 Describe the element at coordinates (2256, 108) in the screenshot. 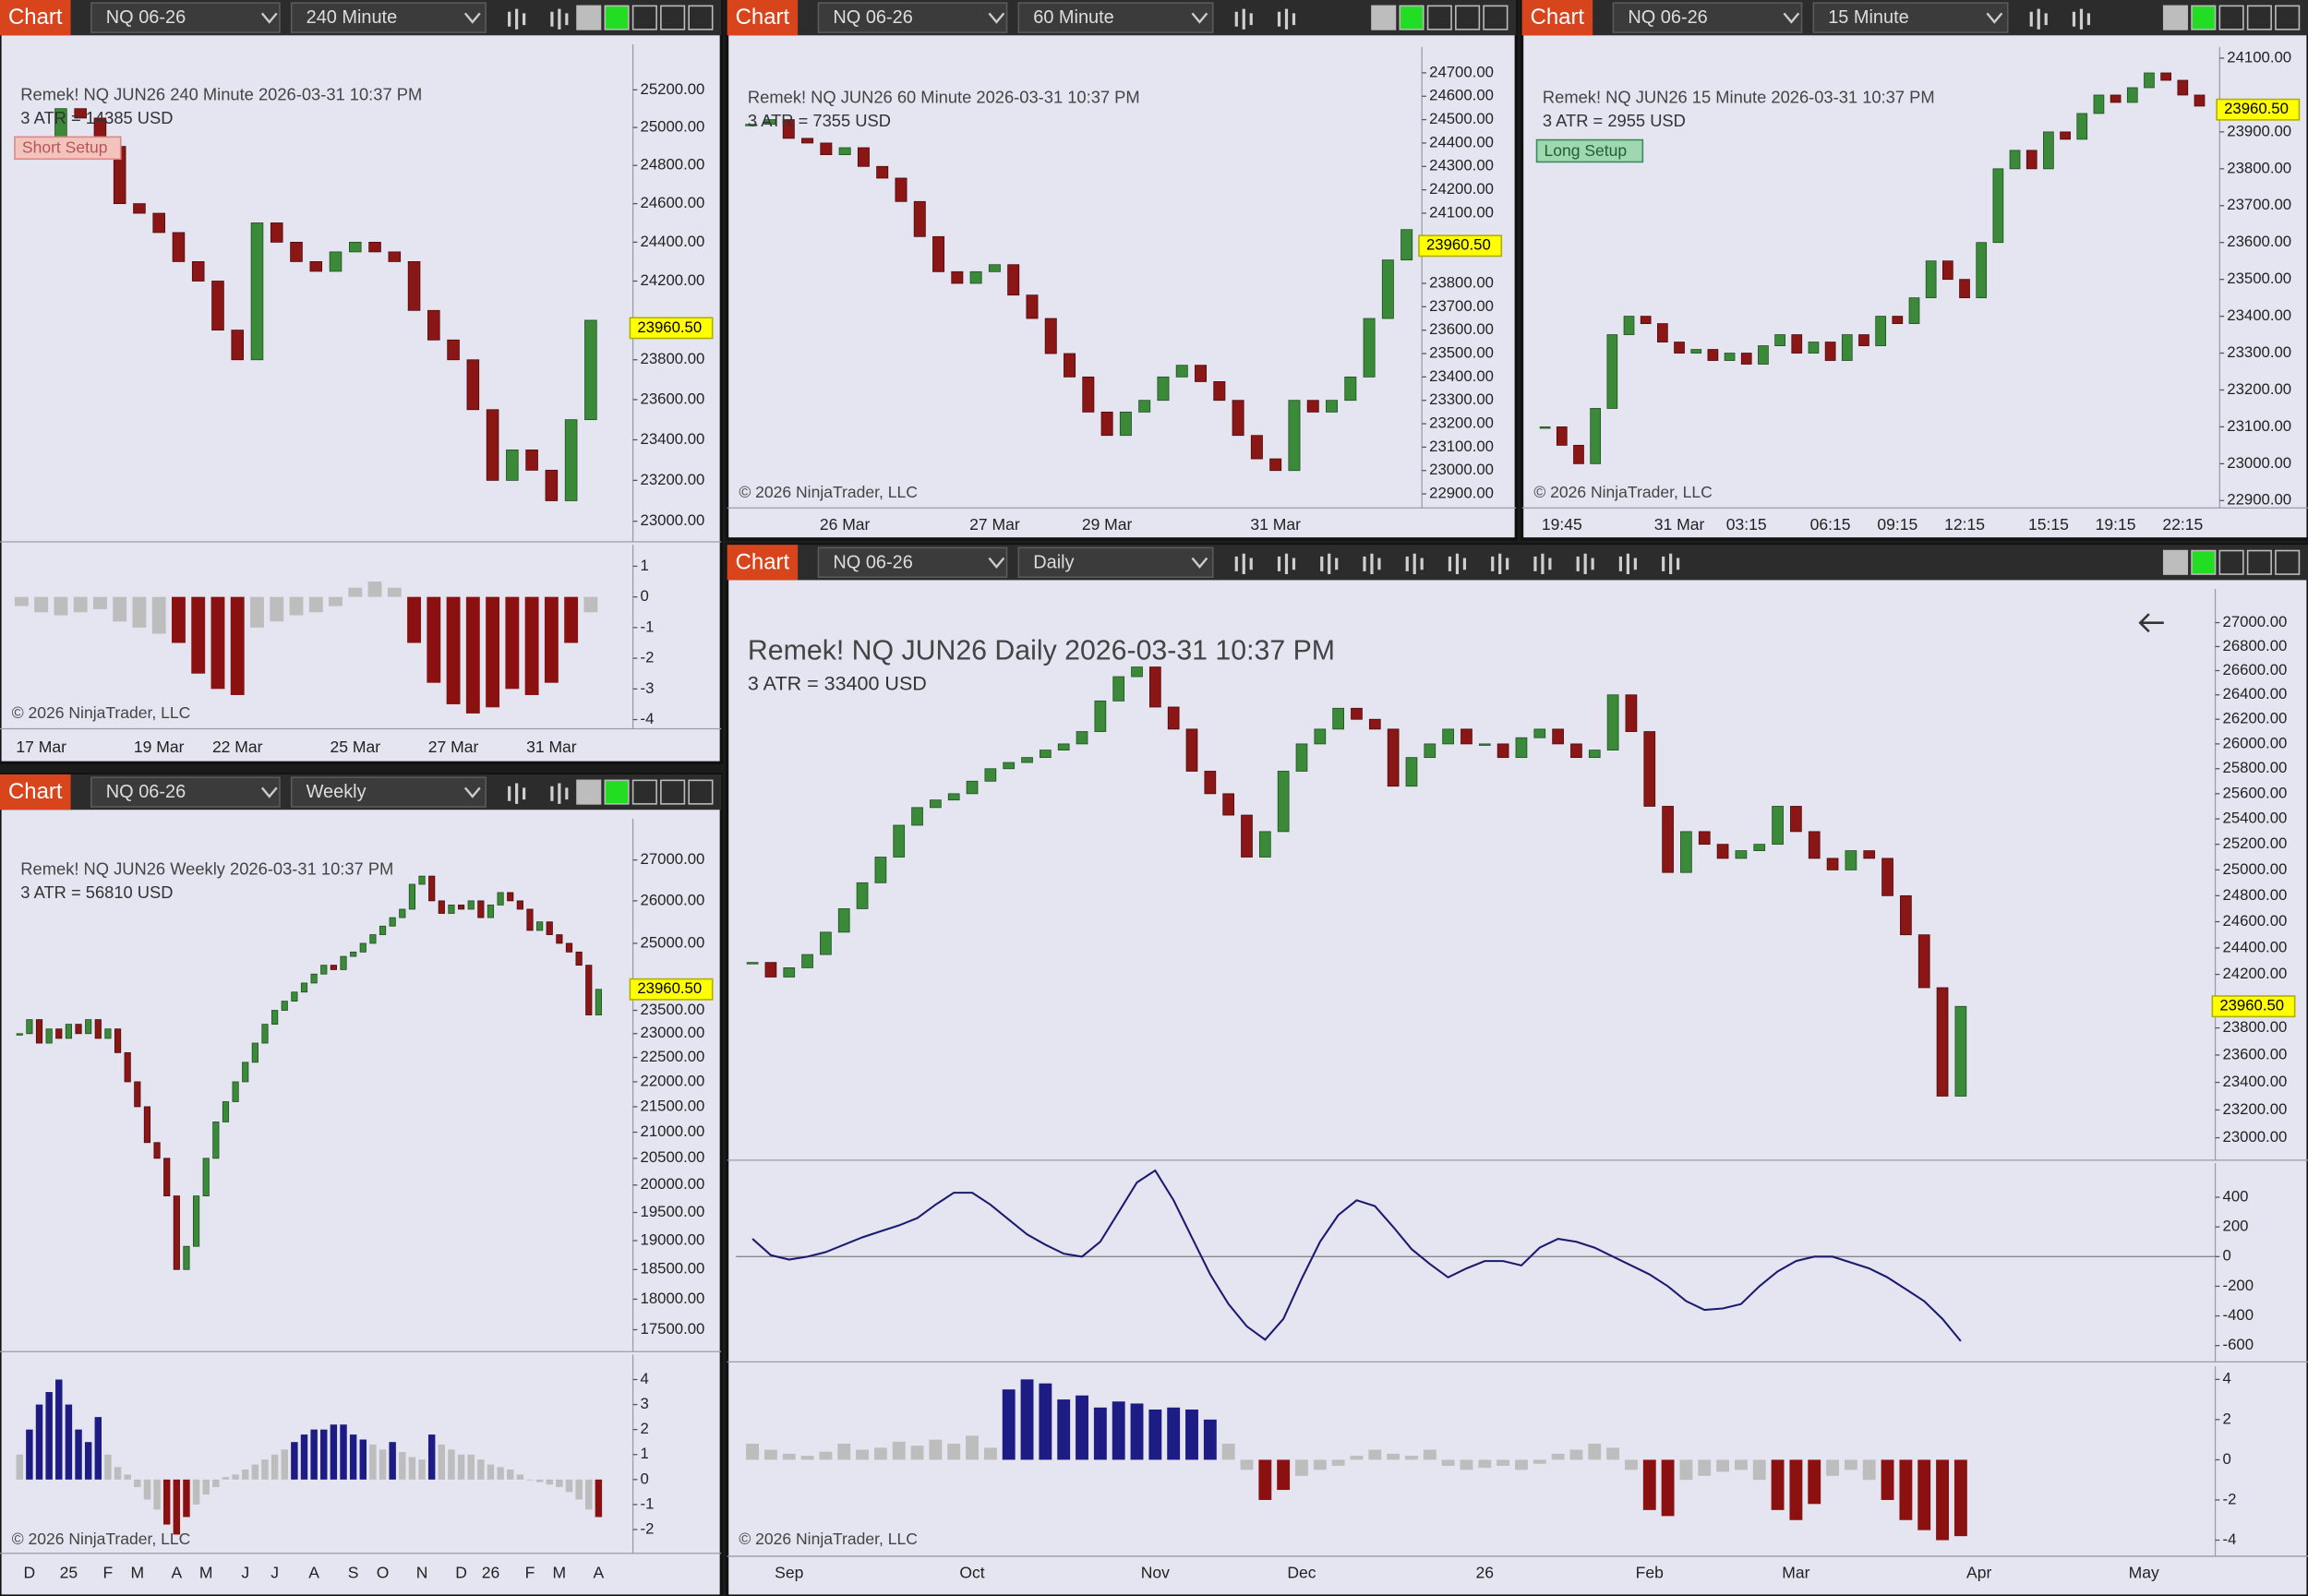

I see `last-price-label: 23960.50` at that location.